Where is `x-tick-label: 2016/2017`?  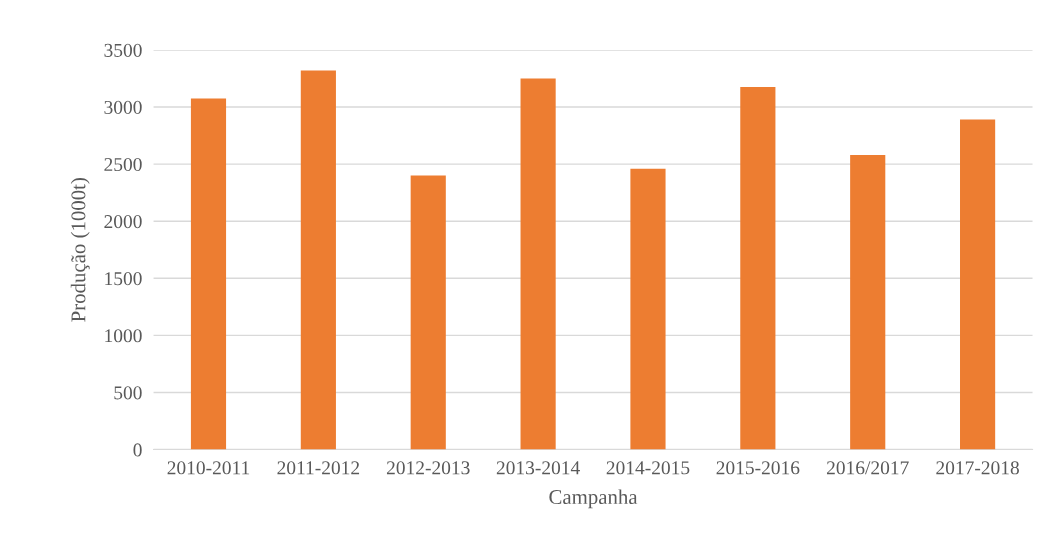 x-tick-label: 2016/2017 is located at coordinates (867, 468).